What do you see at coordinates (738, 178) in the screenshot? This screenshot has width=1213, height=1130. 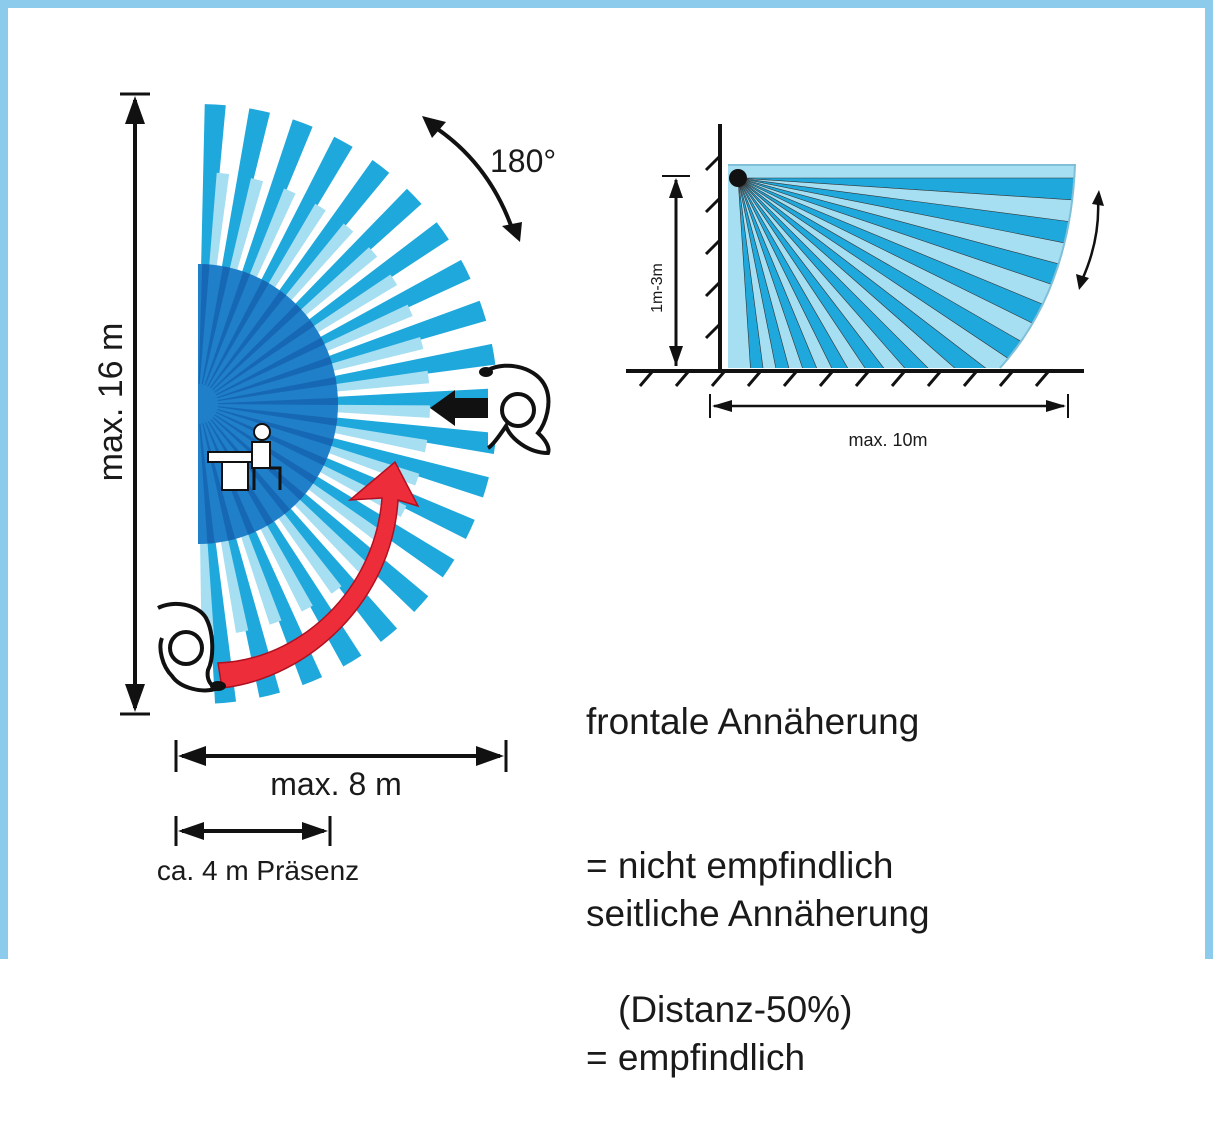 I see `sensor-icon` at bounding box center [738, 178].